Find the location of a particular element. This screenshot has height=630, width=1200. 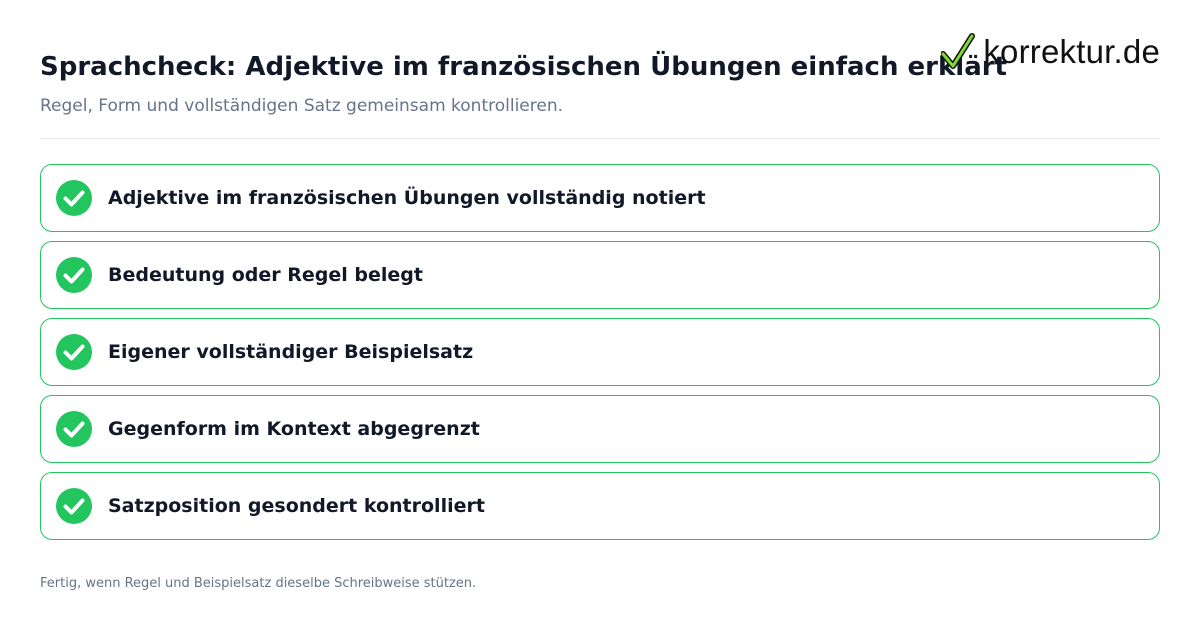

checklist-item: Gegenform im Kontext abgegrenzt is located at coordinates (600, 429).